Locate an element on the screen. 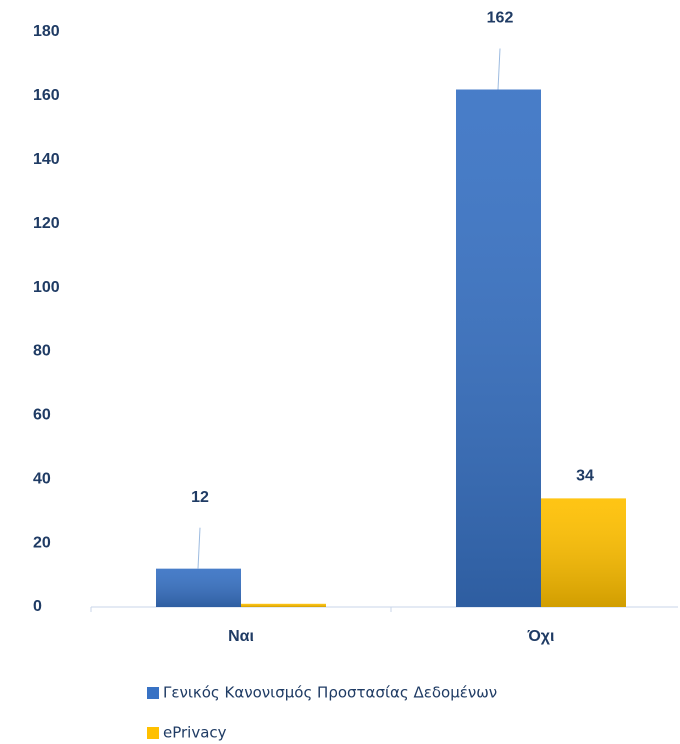 Image resolution: width=680 pixels, height=744 pixels. y-tick-label: 140 is located at coordinates (46, 159).